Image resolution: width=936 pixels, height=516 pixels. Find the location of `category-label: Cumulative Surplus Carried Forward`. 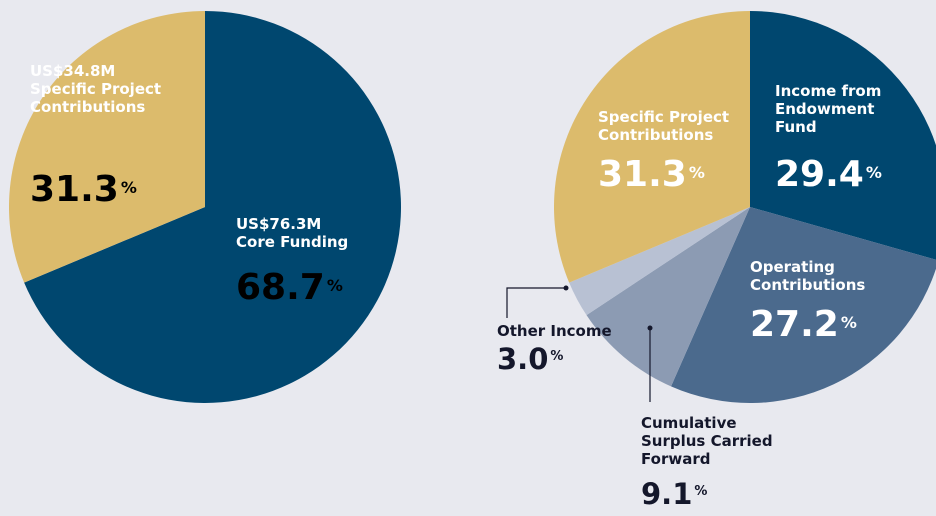

category-label: Cumulative Surplus Carried Forward is located at coordinates (707, 441).